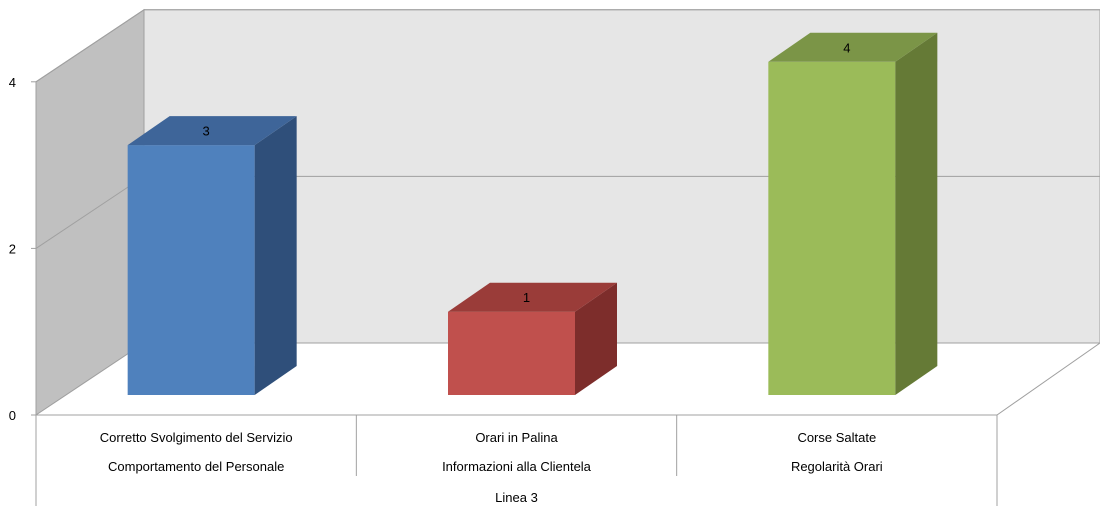 The image size is (1100, 506). What do you see at coordinates (196, 466) in the screenshot?
I see `x-category-group-label: Comportamento del Personale` at bounding box center [196, 466].